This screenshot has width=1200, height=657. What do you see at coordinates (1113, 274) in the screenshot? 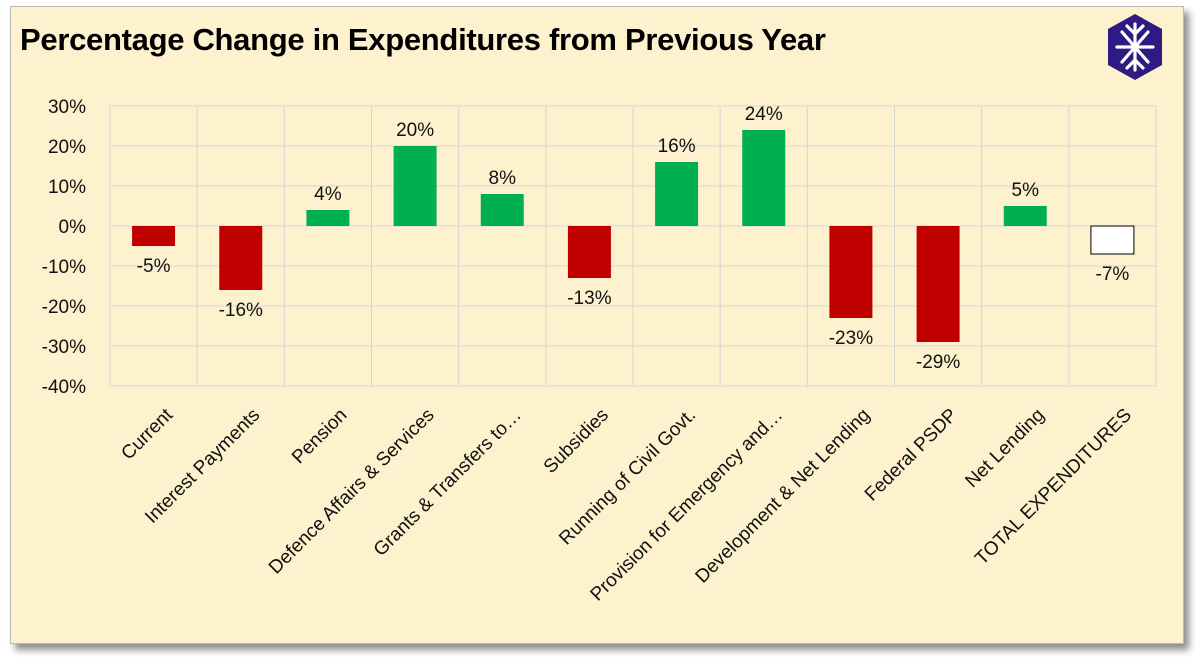
I see `data-label: -7%` at bounding box center [1113, 274].